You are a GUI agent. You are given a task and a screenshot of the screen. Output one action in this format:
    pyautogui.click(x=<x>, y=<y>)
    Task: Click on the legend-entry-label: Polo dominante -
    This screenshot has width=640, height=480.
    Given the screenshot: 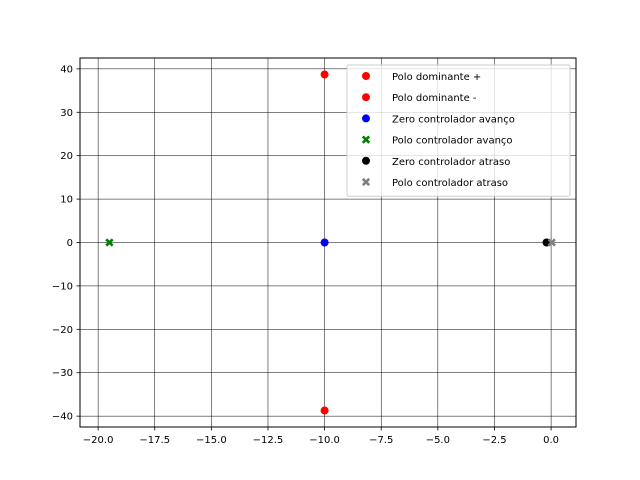 What is the action you would take?
    pyautogui.click(x=434, y=98)
    